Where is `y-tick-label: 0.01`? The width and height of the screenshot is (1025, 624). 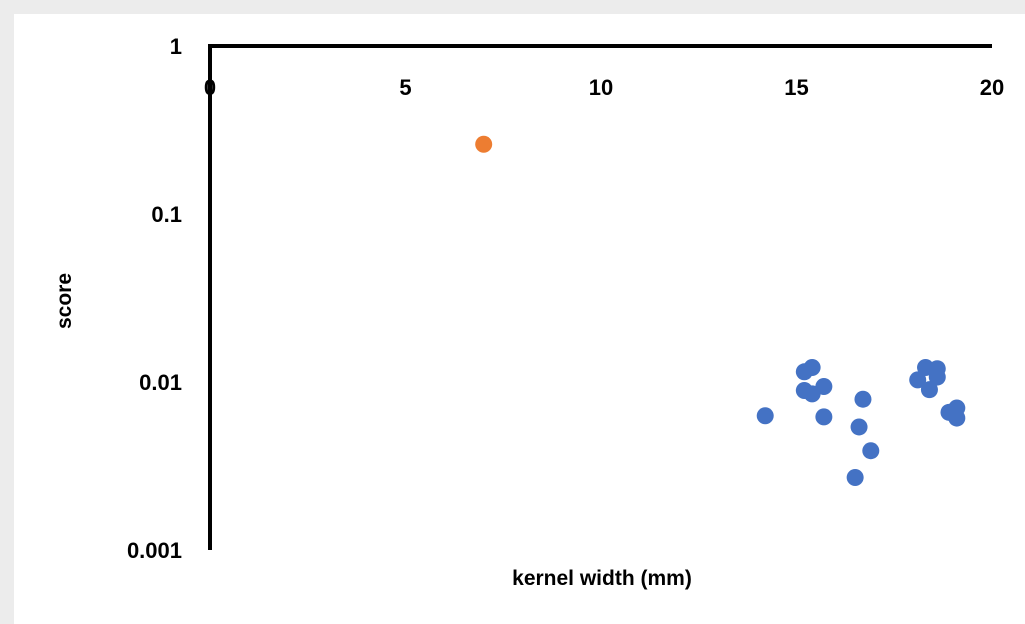 y-tick-label: 0.01 is located at coordinates (160, 382).